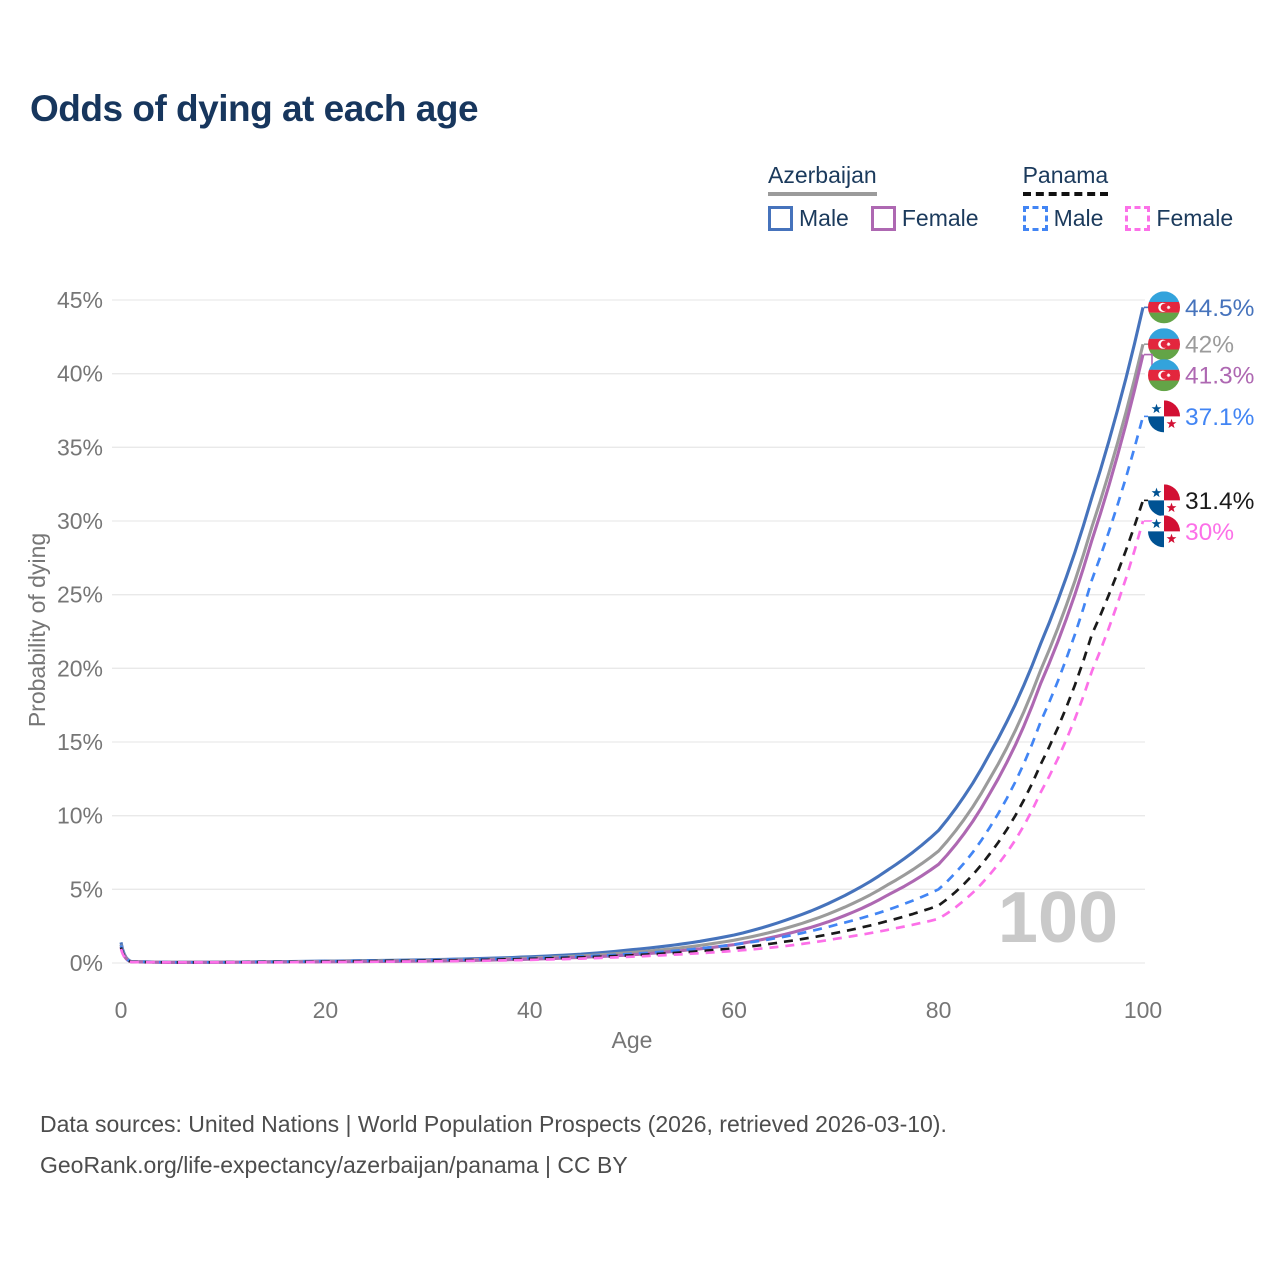 This screenshot has width=1280, height=1280. Describe the element at coordinates (80, 742) in the screenshot. I see `y-tick-label: 15%` at that location.